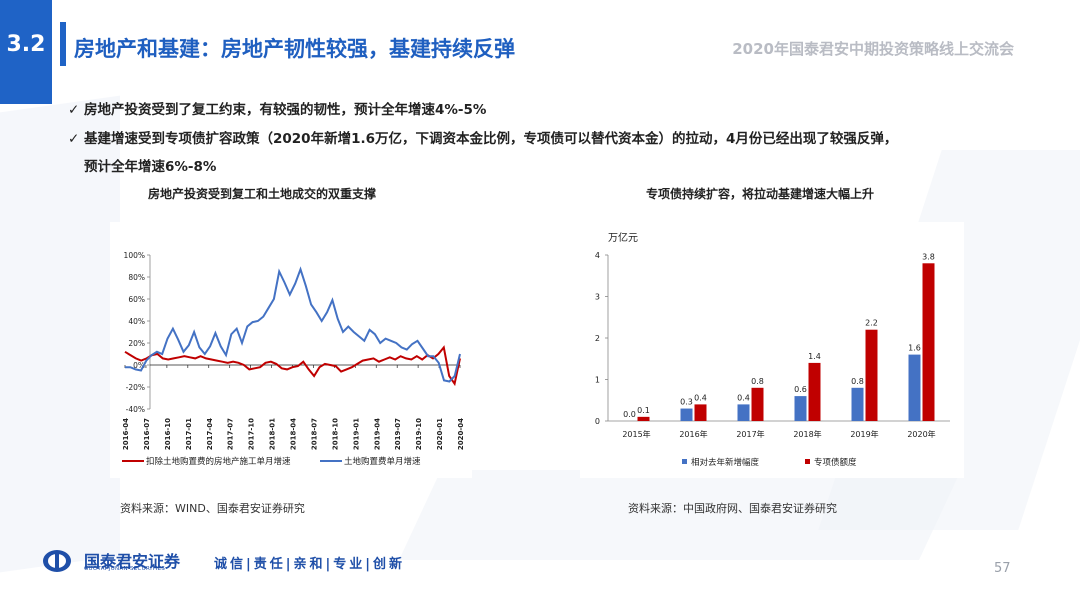  I want to click on slide-title: 房地产和基建：房地产韧性较强，基建持续反弹, so click(294, 49).